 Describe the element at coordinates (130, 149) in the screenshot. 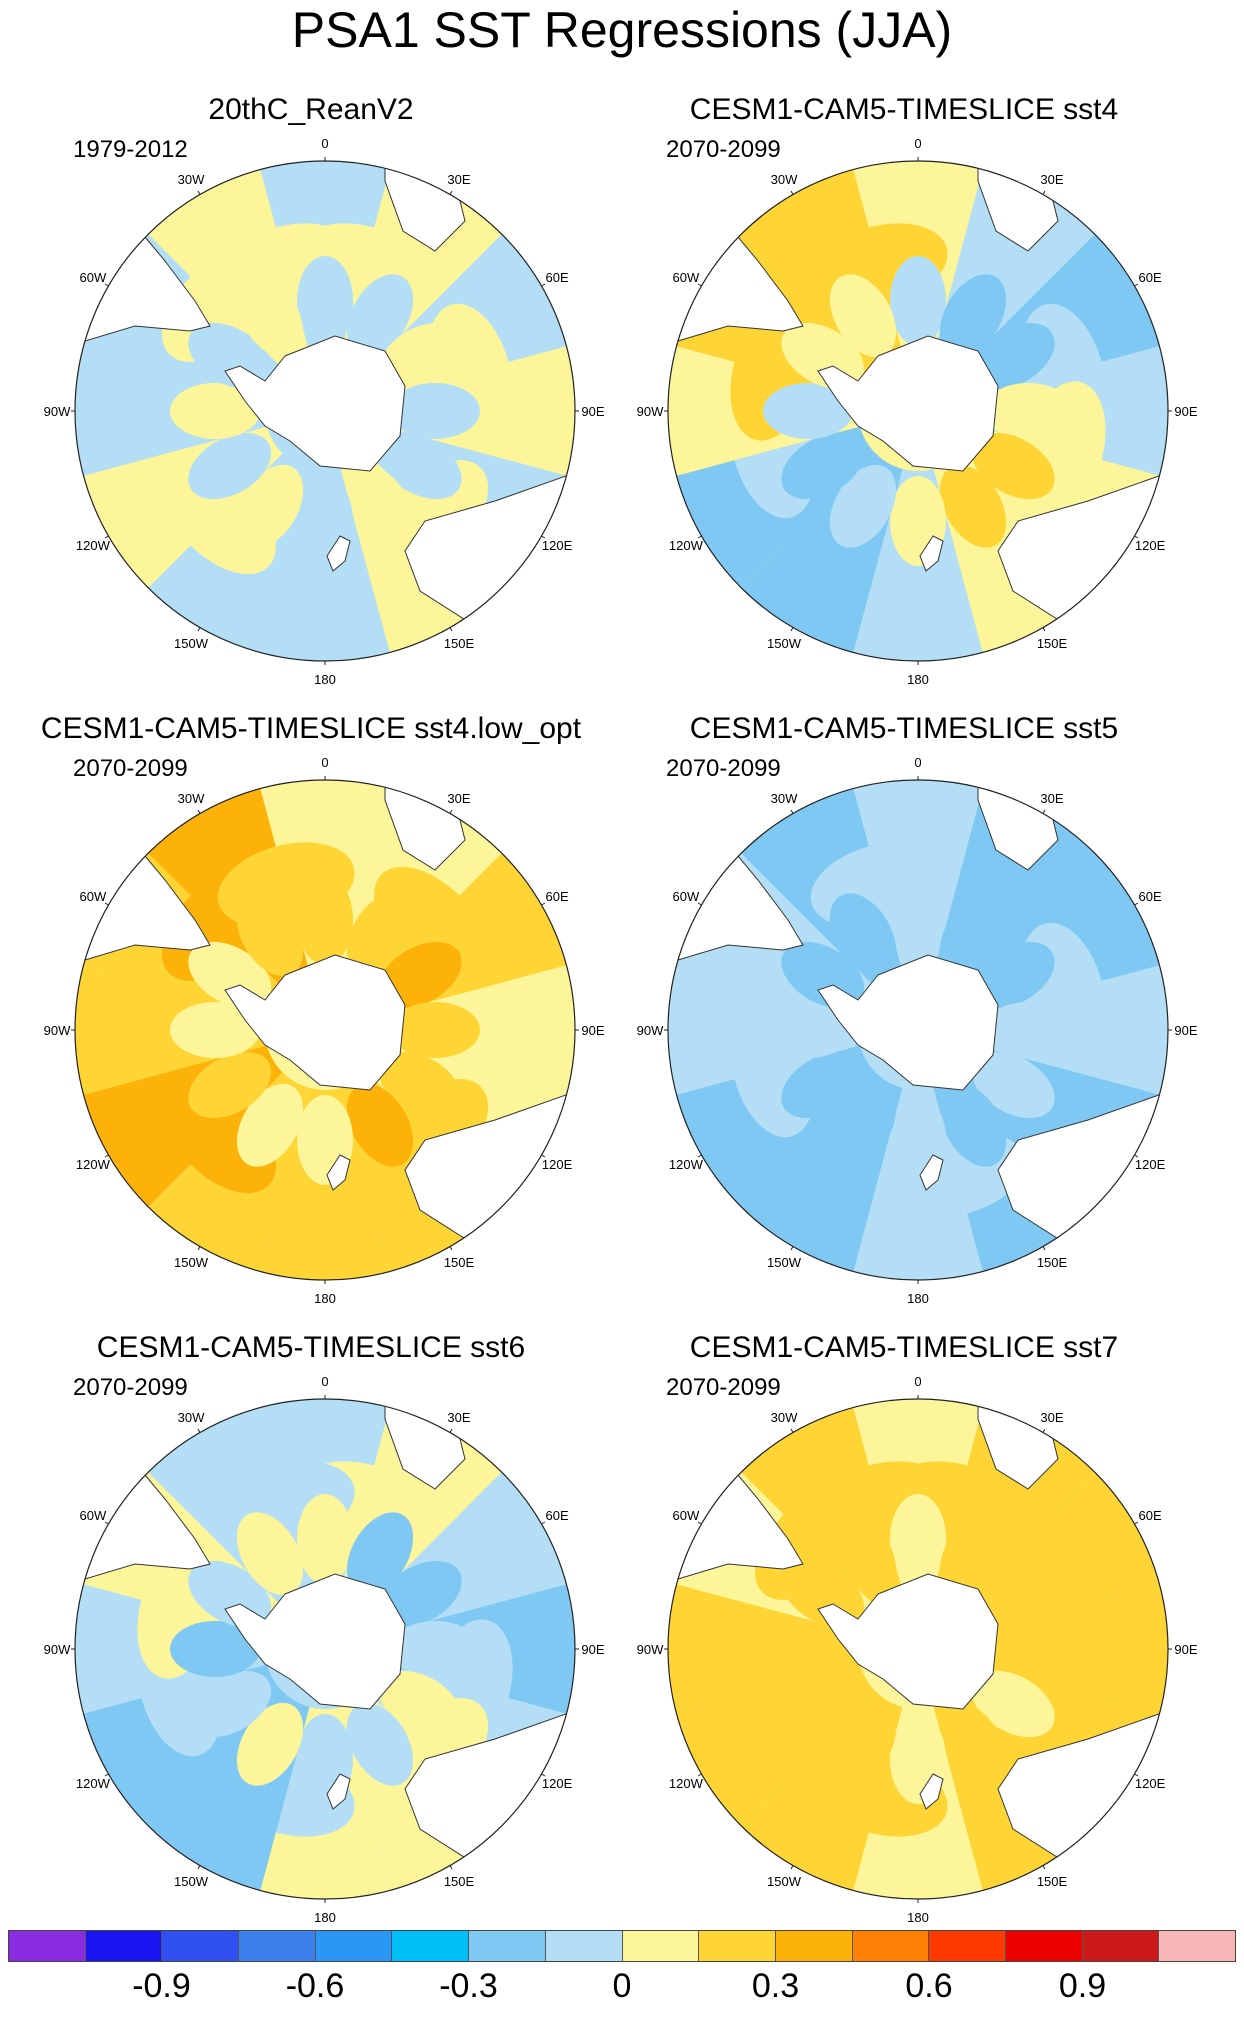

I see `panel-period: 1979-2012` at that location.